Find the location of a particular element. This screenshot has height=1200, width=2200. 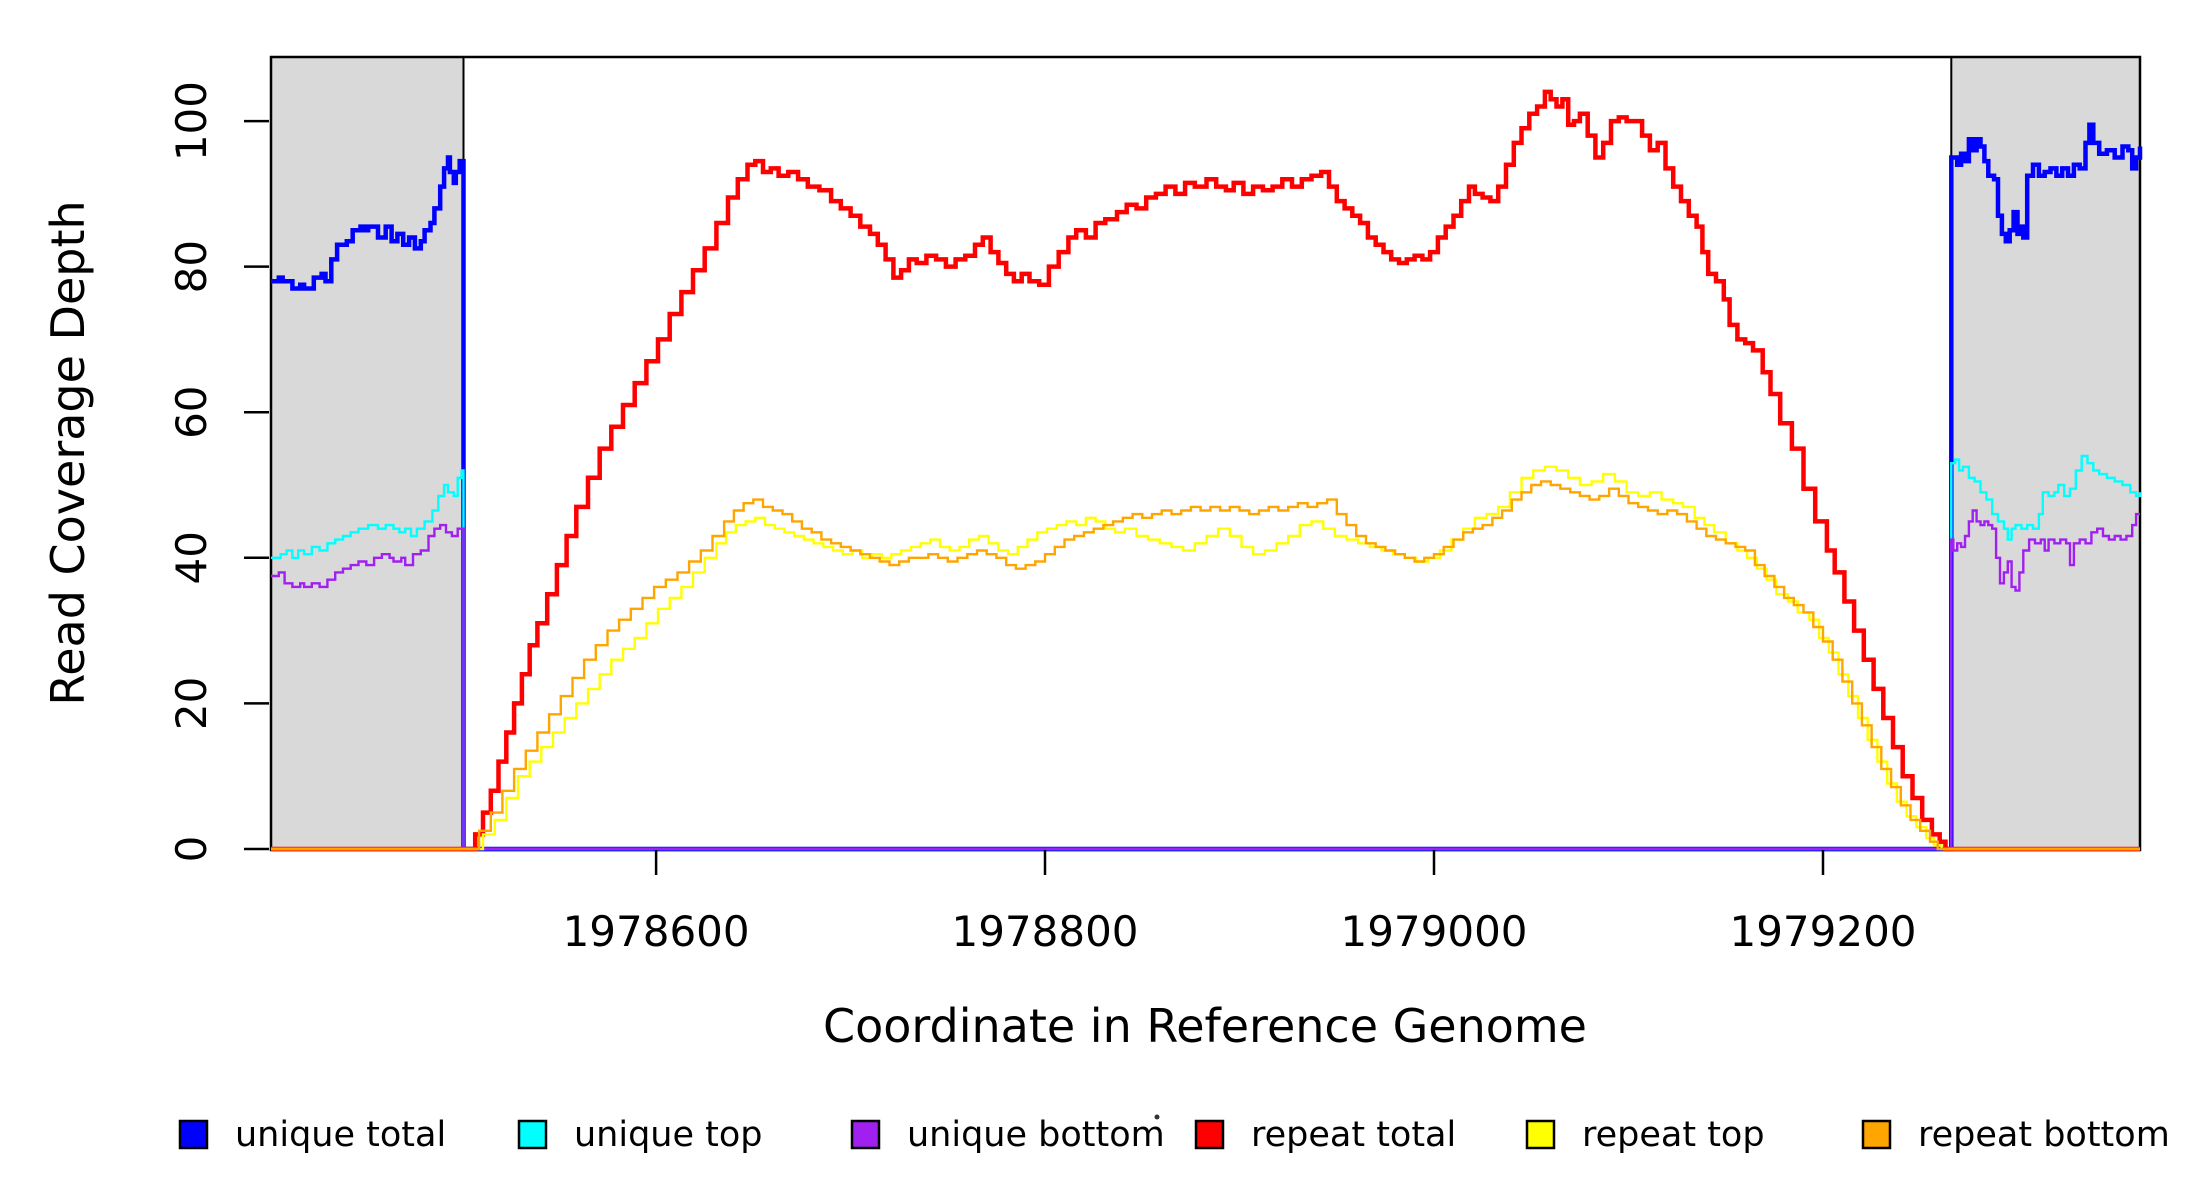

x-tick-label: 1979000 is located at coordinates (1433, 931).